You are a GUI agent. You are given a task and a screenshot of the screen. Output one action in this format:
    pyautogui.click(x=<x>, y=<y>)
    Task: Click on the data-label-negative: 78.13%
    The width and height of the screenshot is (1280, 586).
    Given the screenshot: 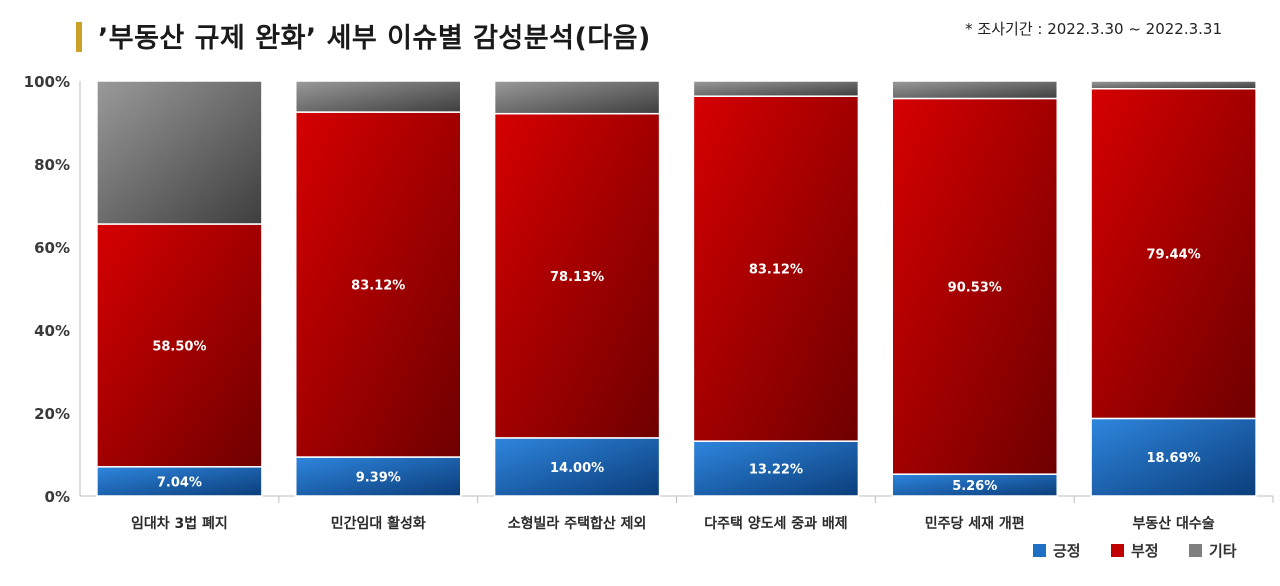 What is the action you would take?
    pyautogui.click(x=577, y=277)
    